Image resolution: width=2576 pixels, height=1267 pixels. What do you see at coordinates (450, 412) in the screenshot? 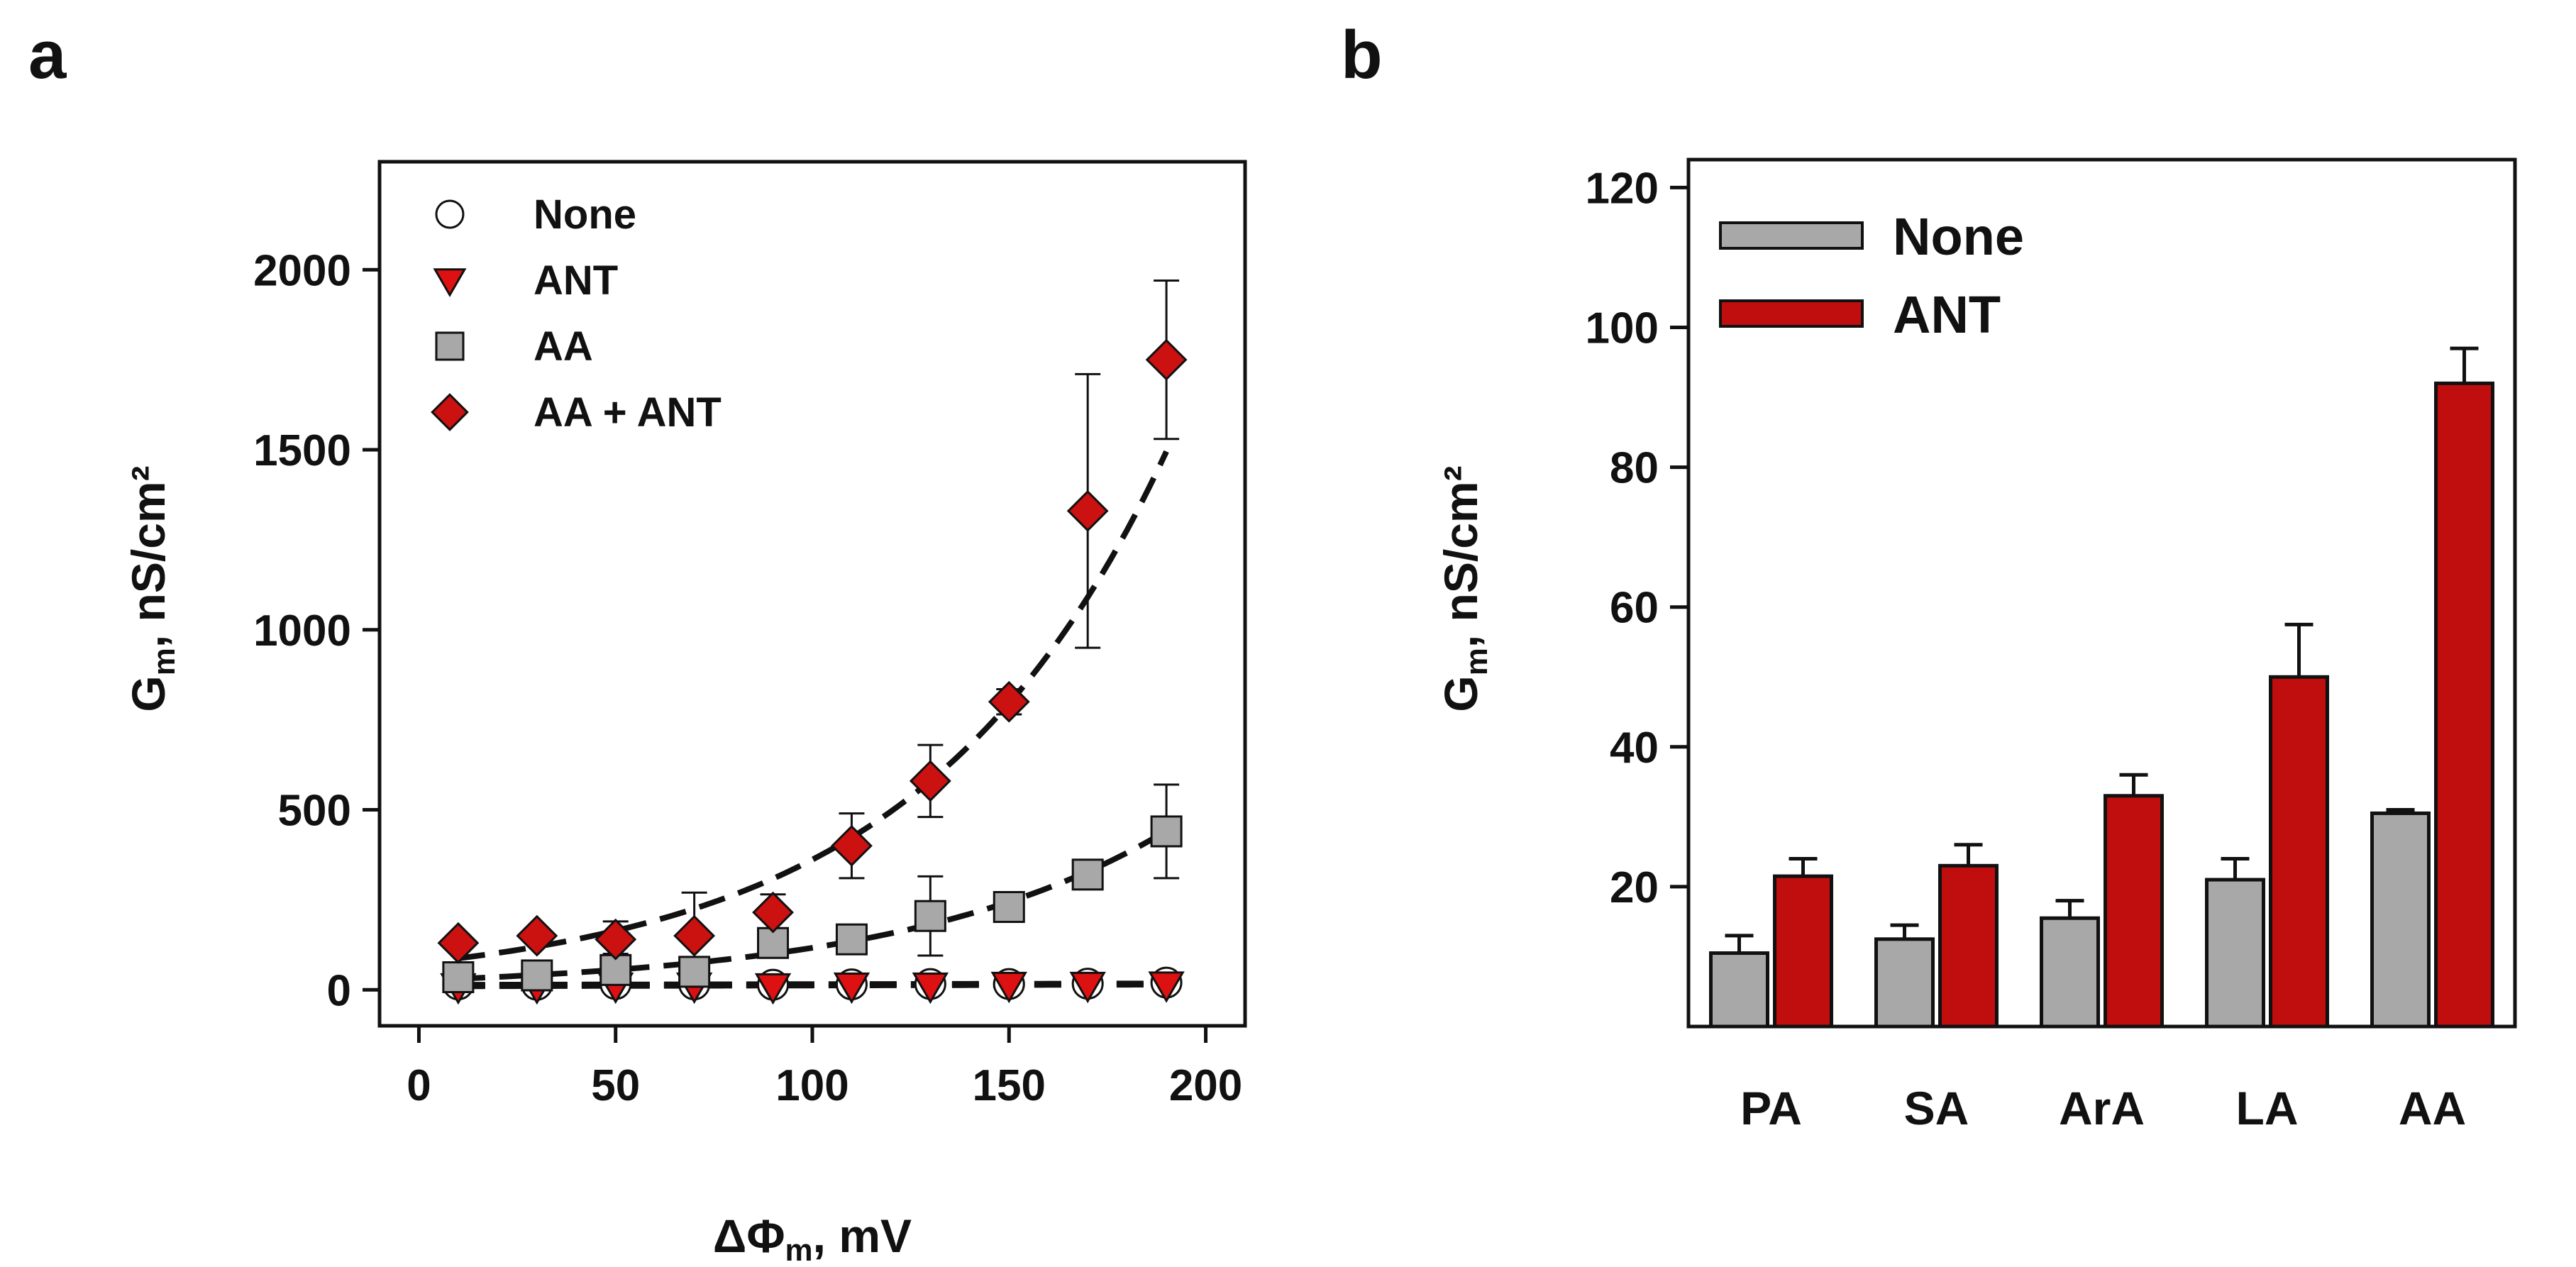
I see `legend-a-marker-aa-ant` at bounding box center [450, 412].